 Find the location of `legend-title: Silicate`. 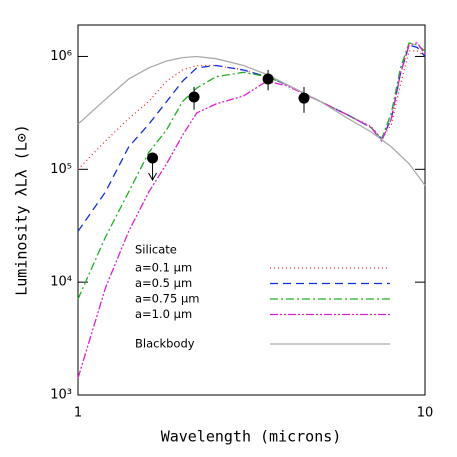

legend-title: Silicate is located at coordinates (156, 250).